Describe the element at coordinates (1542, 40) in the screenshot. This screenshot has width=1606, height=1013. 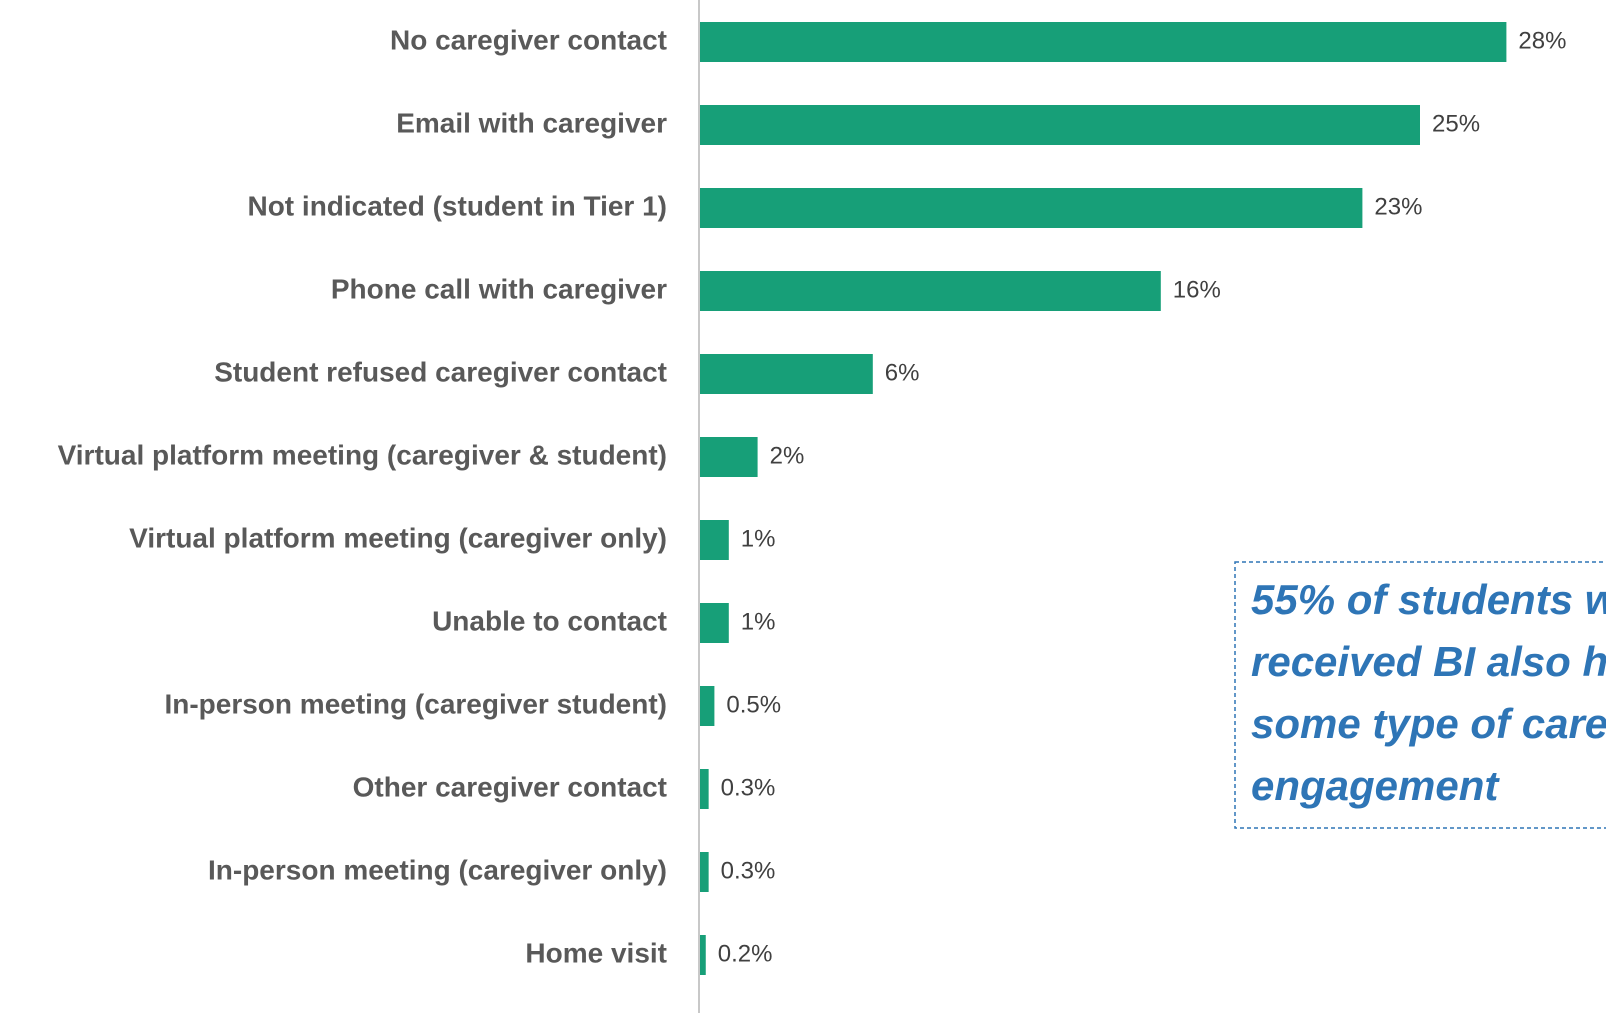
I see `value-label: 28%` at that location.